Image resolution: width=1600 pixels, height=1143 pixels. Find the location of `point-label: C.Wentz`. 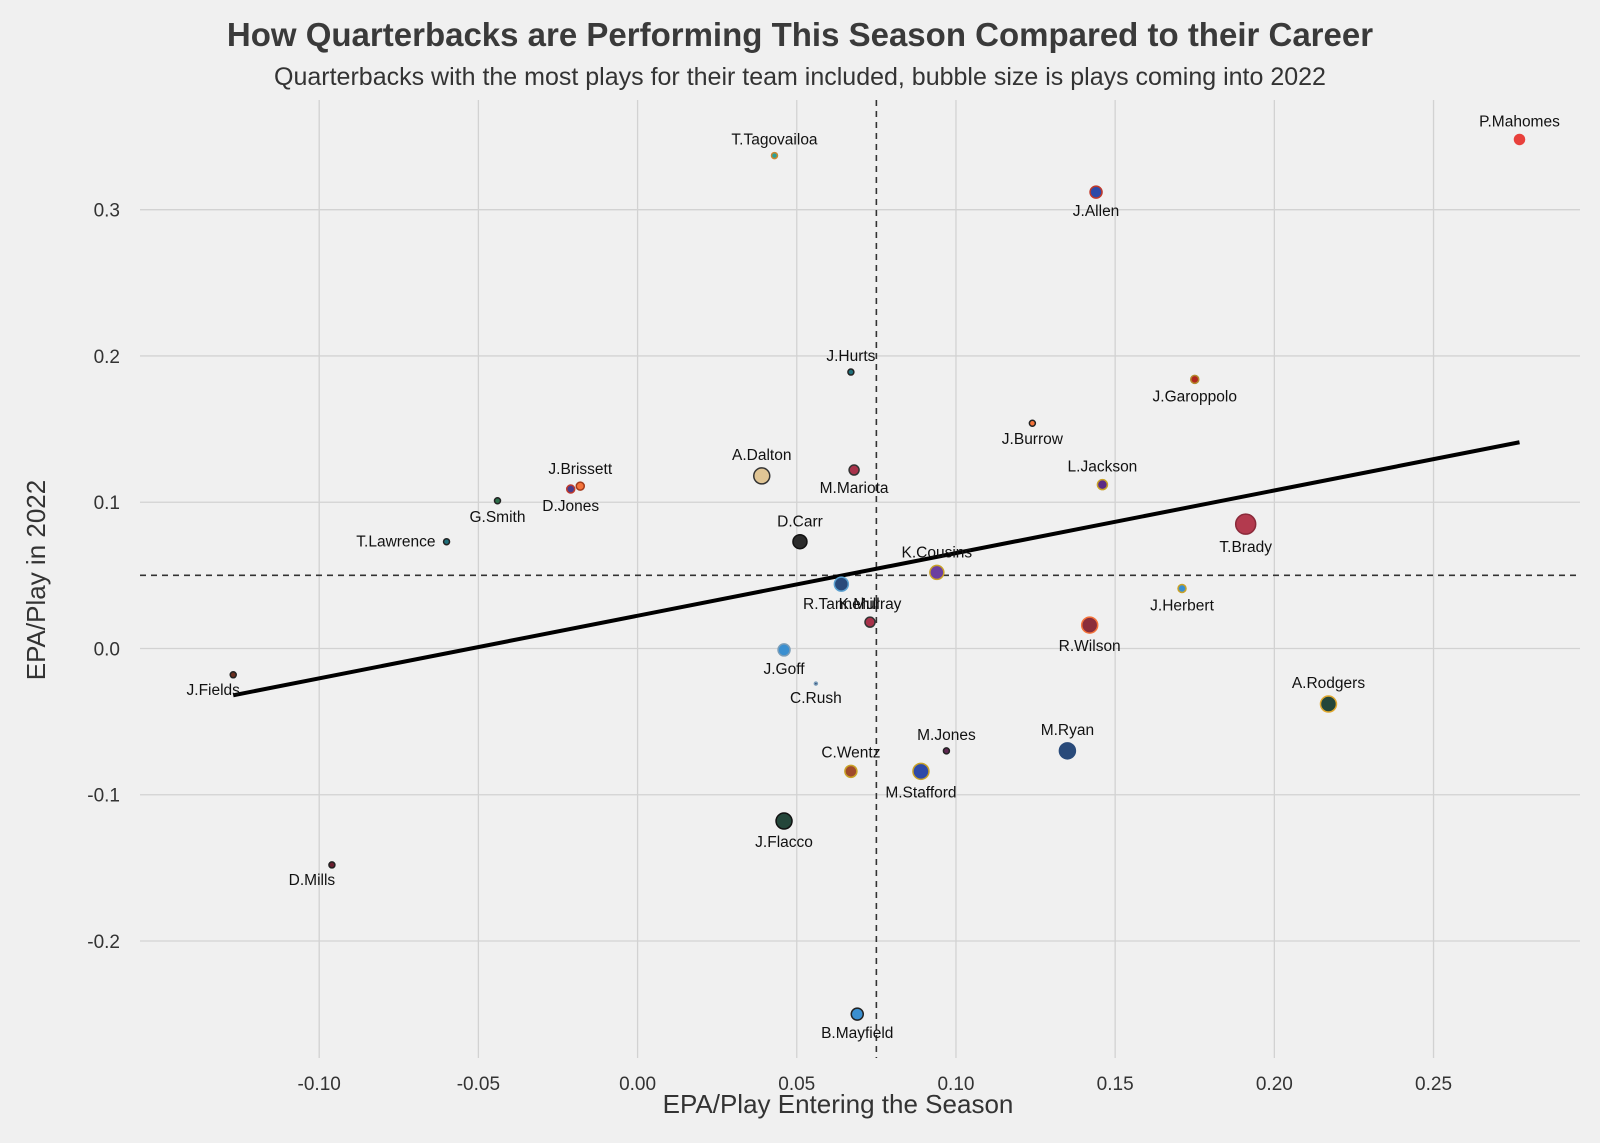

point-label: C.Wentz is located at coordinates (850, 752).